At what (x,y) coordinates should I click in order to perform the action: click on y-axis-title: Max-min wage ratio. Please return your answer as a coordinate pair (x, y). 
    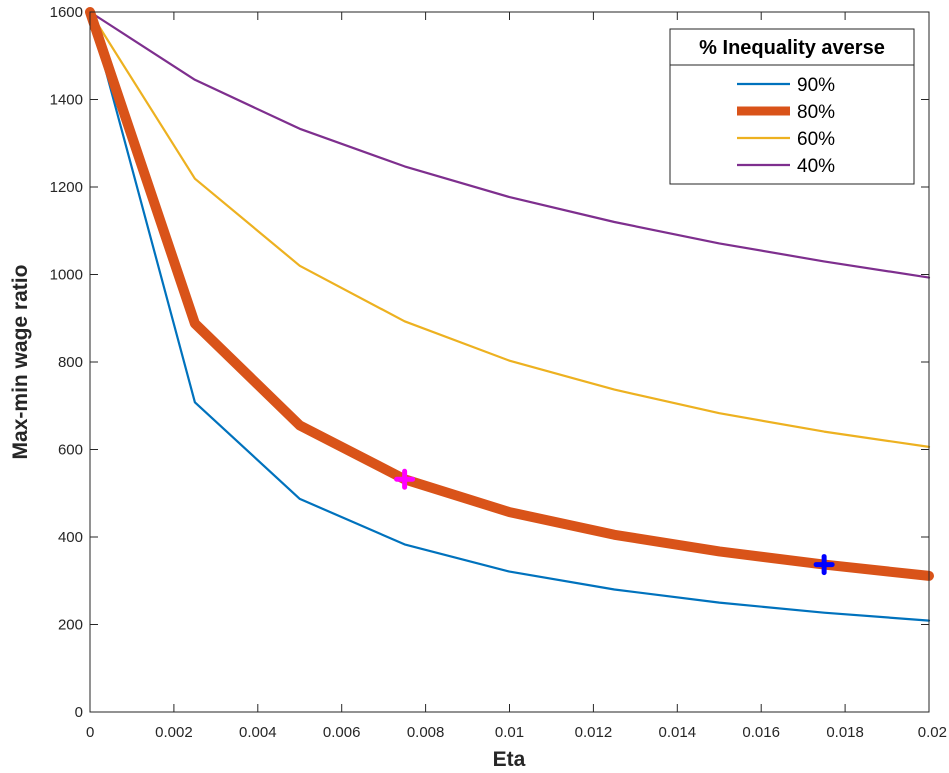
    Looking at the image, I should click on (20, 362).